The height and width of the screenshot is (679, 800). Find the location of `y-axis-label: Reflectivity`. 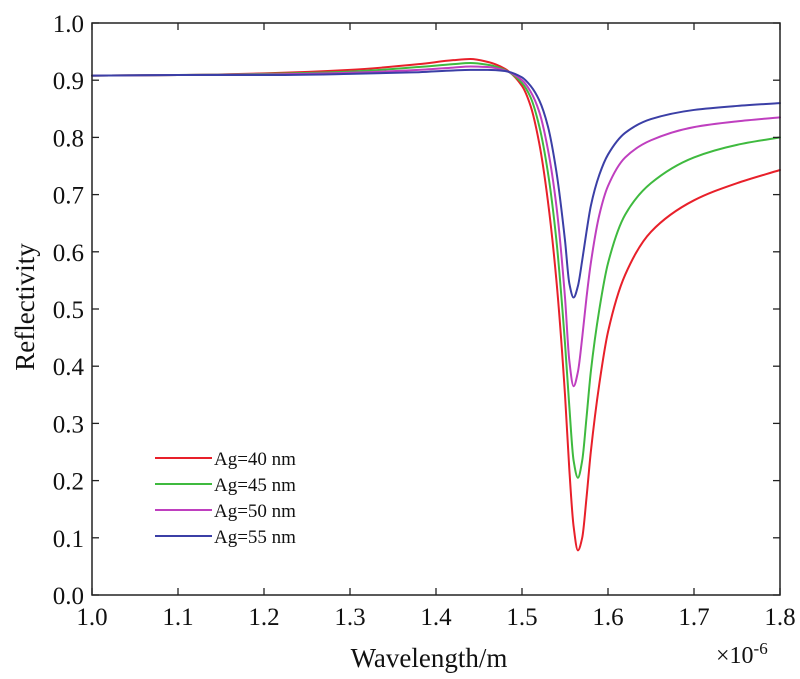

y-axis-label: Reflectivity is located at coordinates (25, 307).